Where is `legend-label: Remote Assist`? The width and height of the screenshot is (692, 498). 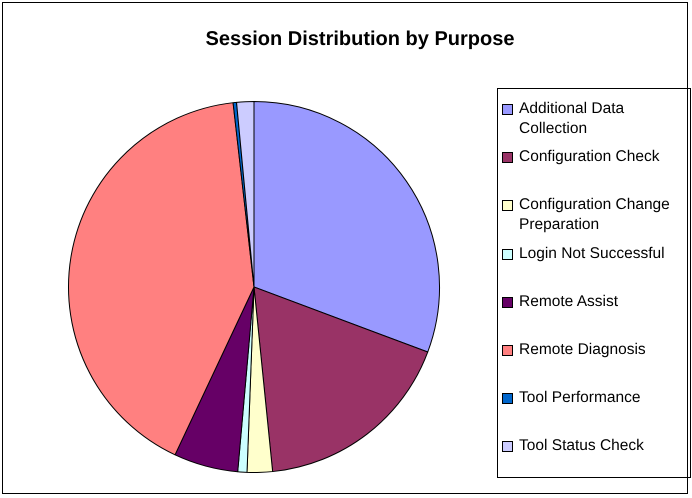 legend-label: Remote Assist is located at coordinates (568, 302).